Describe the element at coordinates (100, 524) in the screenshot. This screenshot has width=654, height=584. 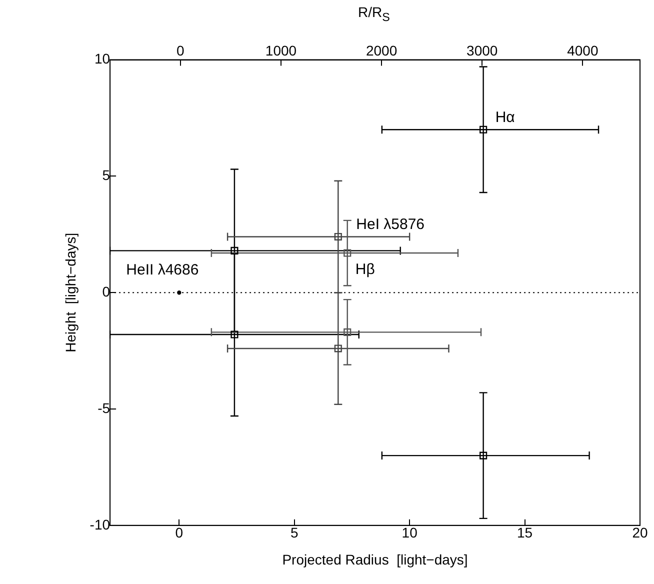
I see `y-tick-label: -10` at that location.